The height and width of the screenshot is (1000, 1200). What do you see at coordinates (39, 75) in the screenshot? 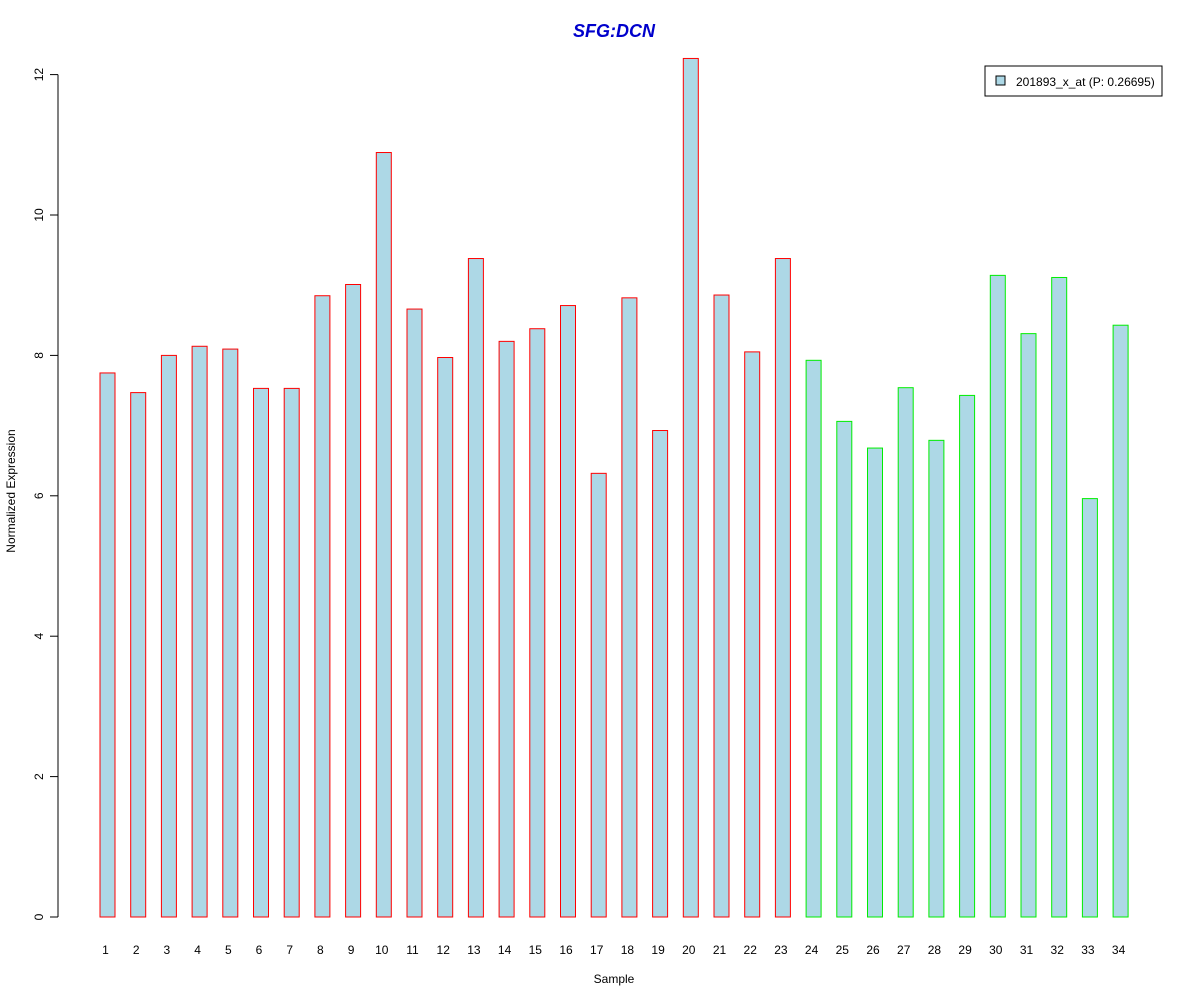
I see `y-tick-label: 12` at bounding box center [39, 75].